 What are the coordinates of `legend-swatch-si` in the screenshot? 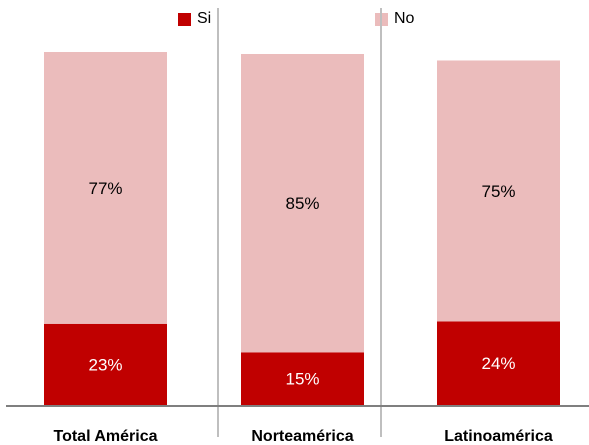 It's located at (184, 19).